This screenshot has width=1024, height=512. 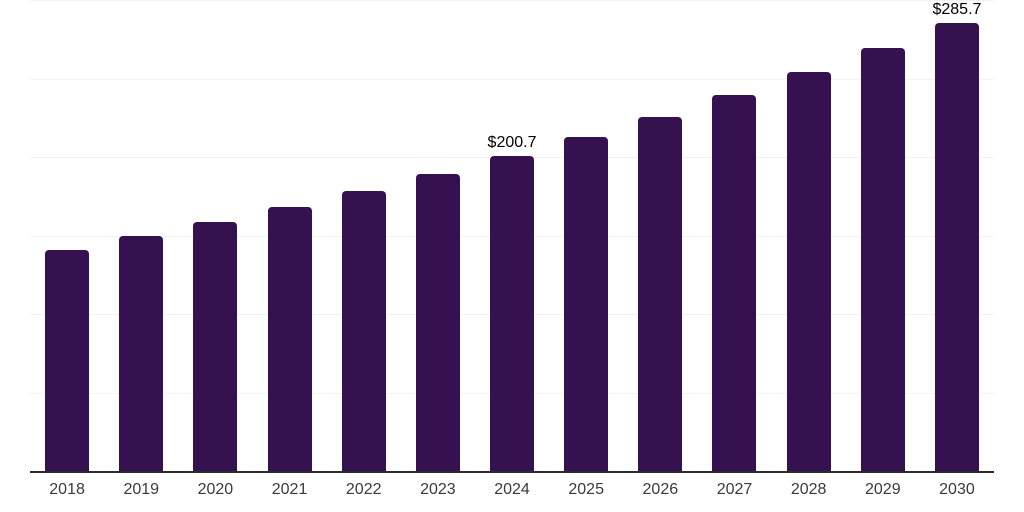 I want to click on bar-slot-2026, so click(x=660, y=235).